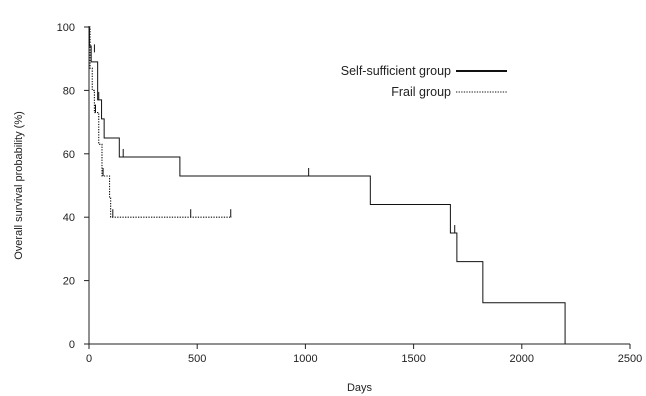 Image resolution: width=646 pixels, height=396 pixels. Describe the element at coordinates (305, 359) in the screenshot. I see `x-tick-label: 1000` at that location.